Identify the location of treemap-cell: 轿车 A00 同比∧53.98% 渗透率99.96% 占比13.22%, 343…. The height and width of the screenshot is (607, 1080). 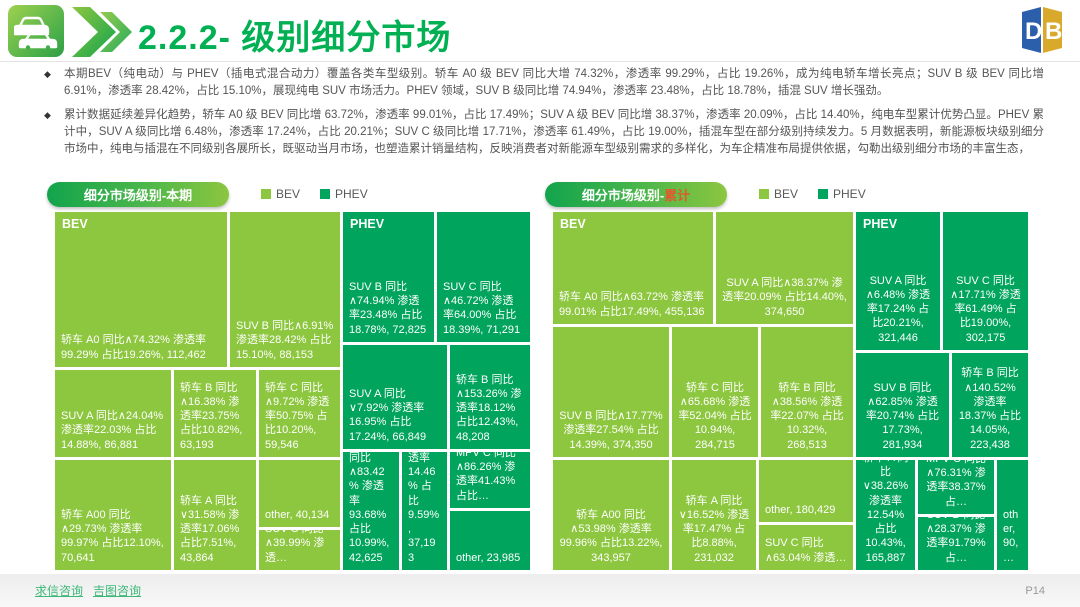
(611, 515).